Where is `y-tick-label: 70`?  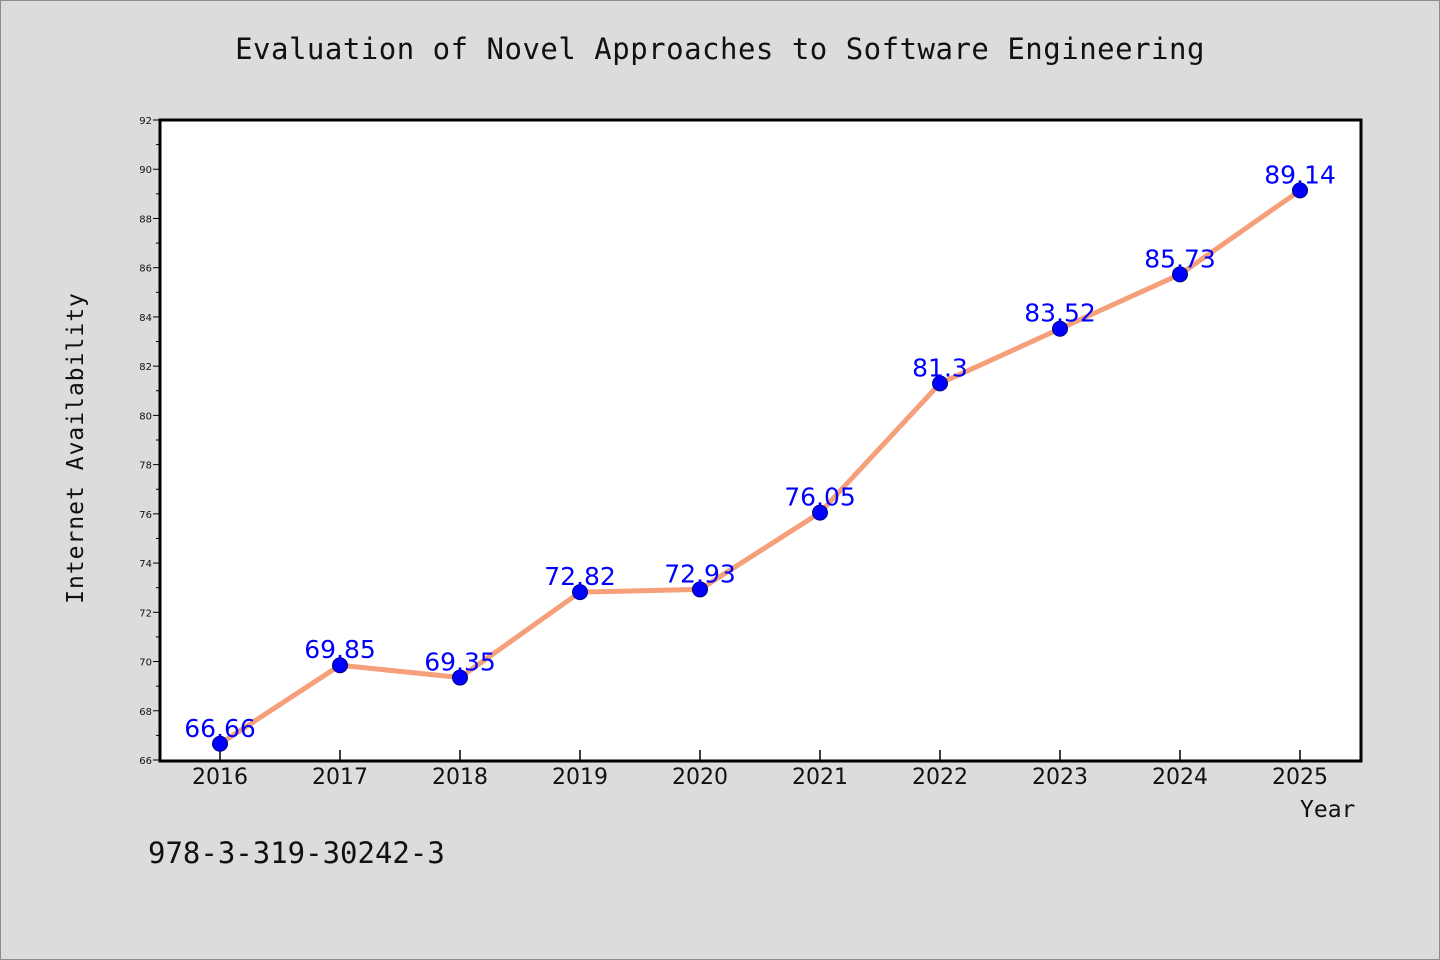 y-tick-label: 70 is located at coordinates (145, 663).